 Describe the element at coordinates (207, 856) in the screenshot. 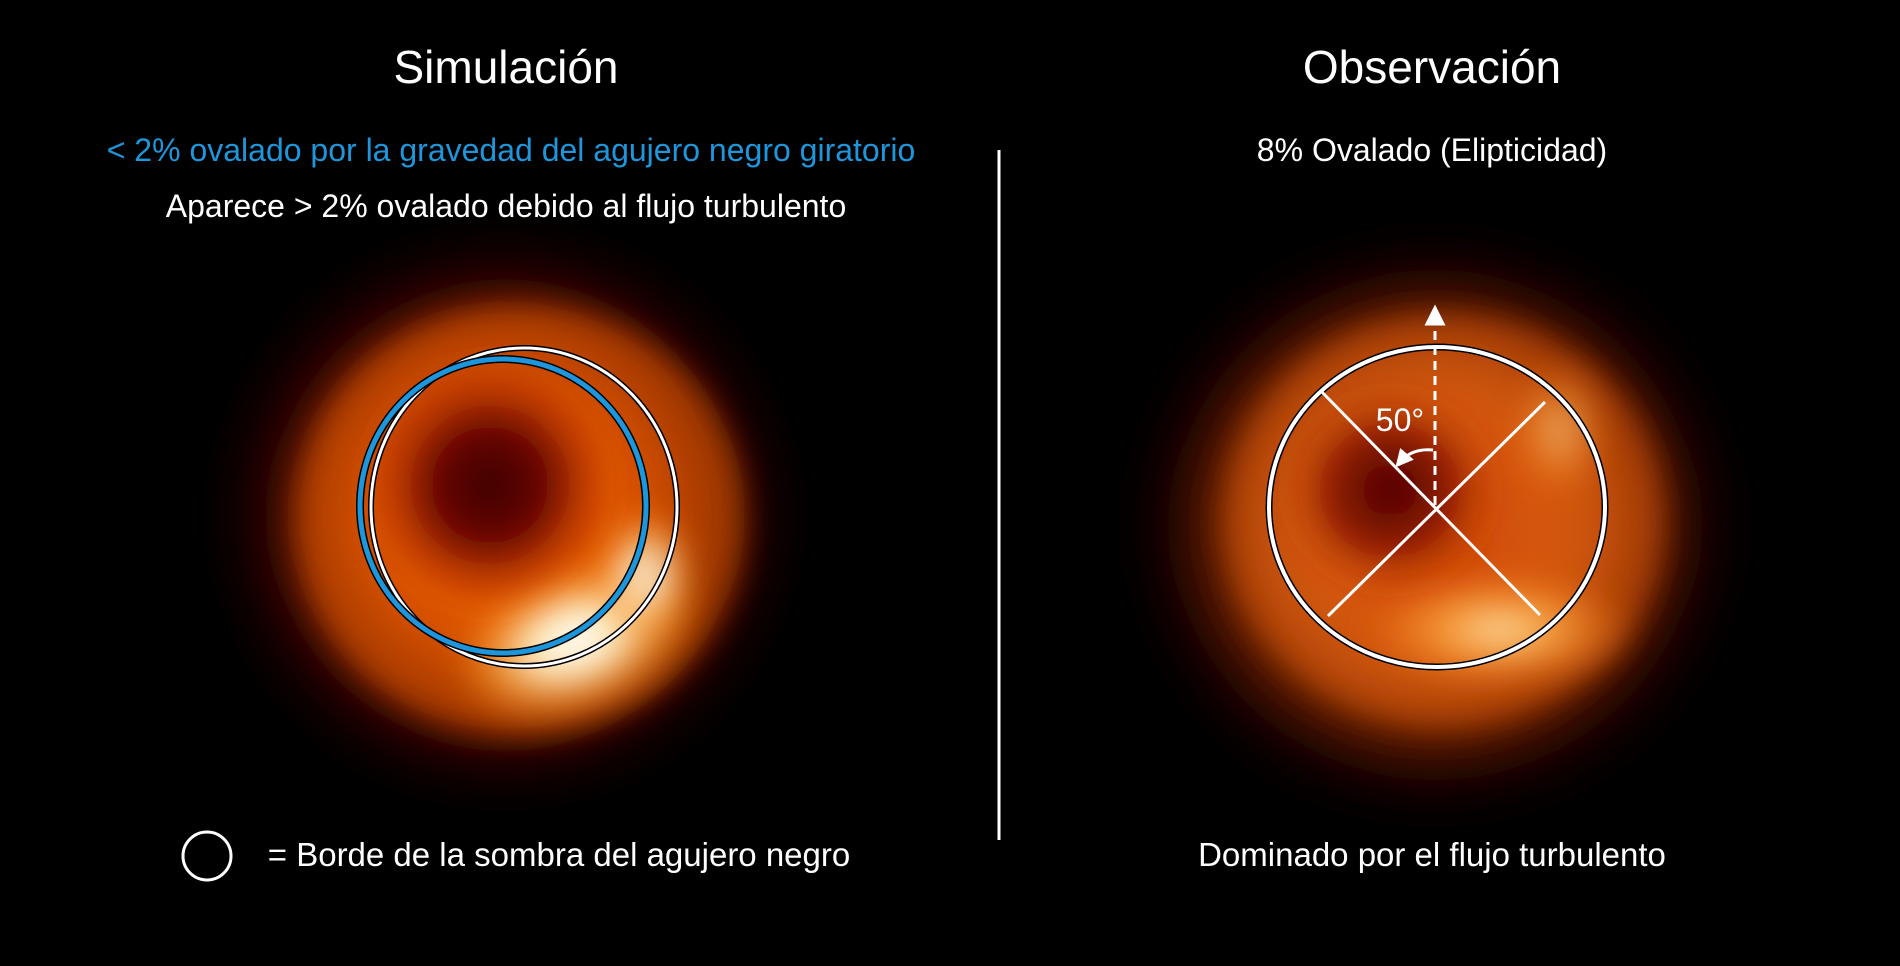

I see `legend-circle-icon` at that location.